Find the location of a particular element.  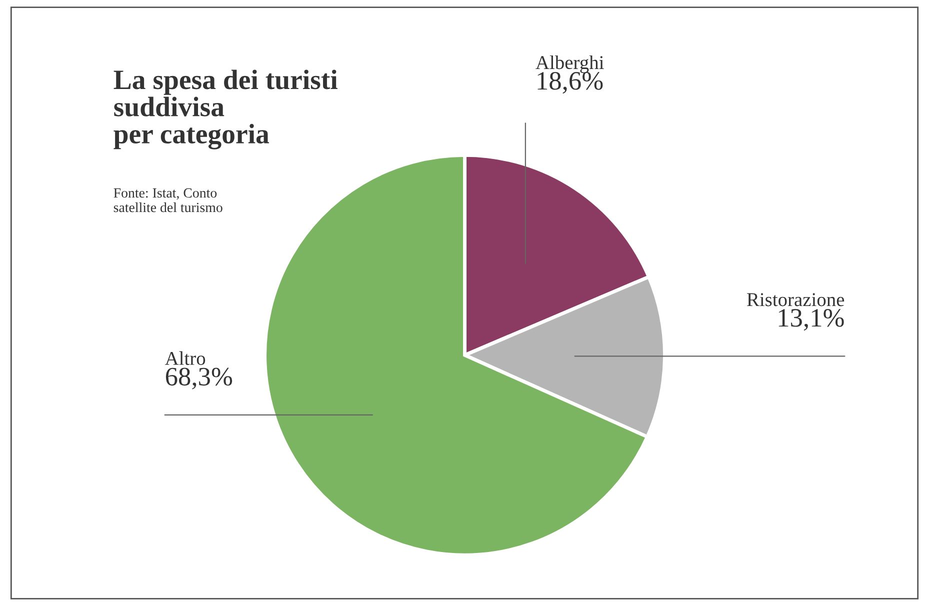

data-label: 68,3% is located at coordinates (199, 379).